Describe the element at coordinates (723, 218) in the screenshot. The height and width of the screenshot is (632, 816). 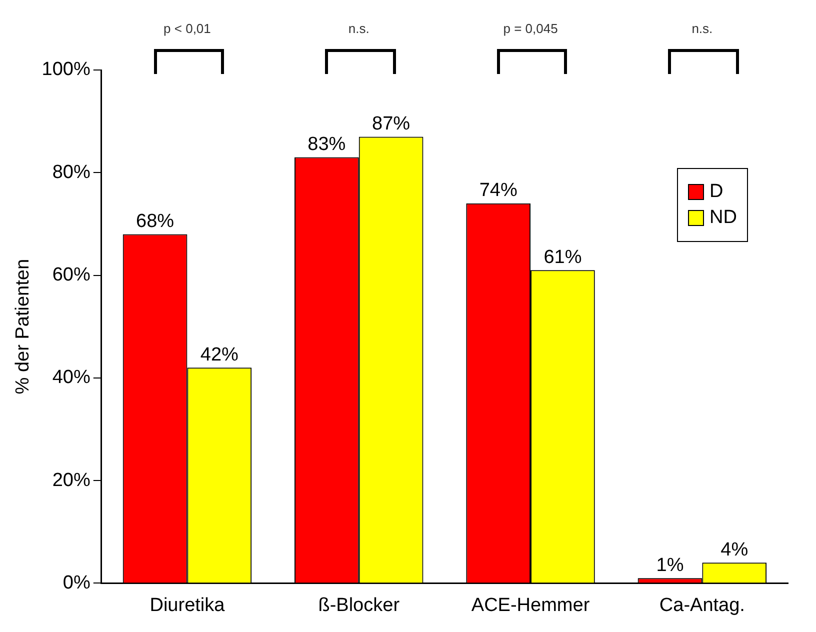
I see `legend-label: ND` at that location.